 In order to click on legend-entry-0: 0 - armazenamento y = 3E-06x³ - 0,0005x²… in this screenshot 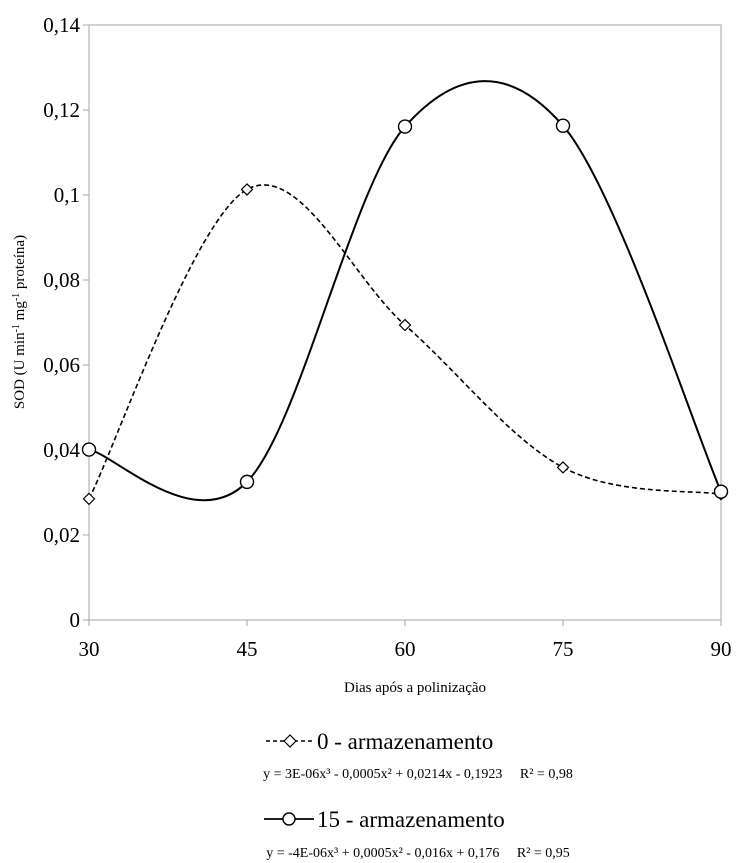, I will do `click(418, 755)`.